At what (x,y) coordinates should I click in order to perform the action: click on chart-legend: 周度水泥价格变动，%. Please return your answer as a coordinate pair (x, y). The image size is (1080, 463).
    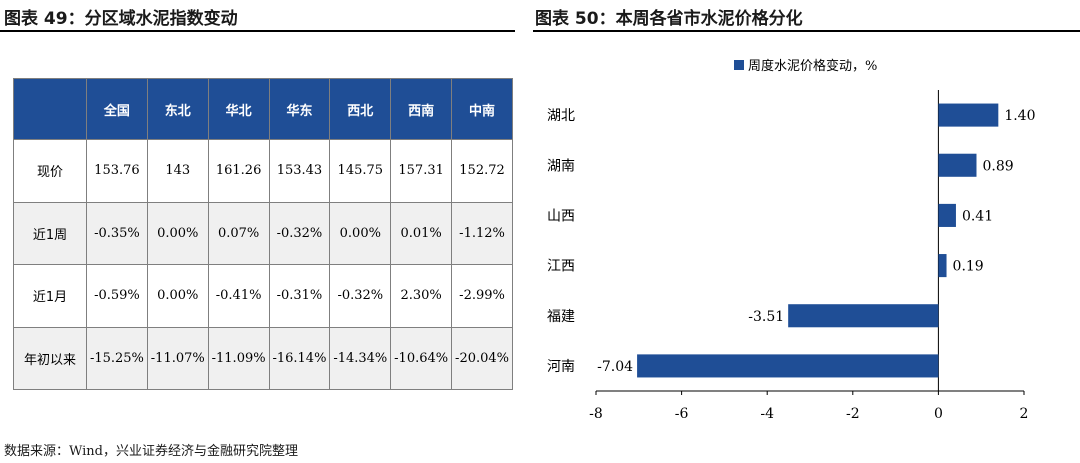
    Looking at the image, I should click on (805, 66).